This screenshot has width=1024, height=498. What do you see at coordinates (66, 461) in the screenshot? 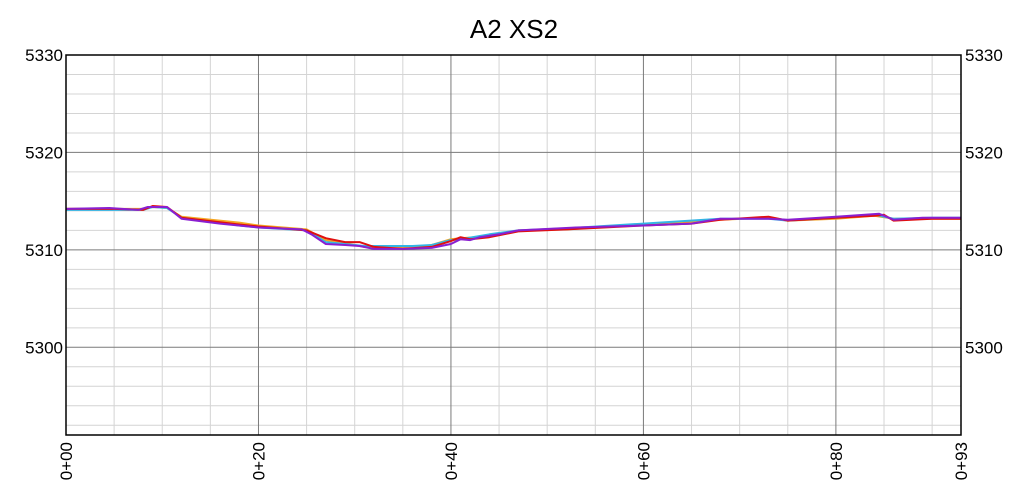
I see `x-tick-label: 0+00` at bounding box center [66, 461].